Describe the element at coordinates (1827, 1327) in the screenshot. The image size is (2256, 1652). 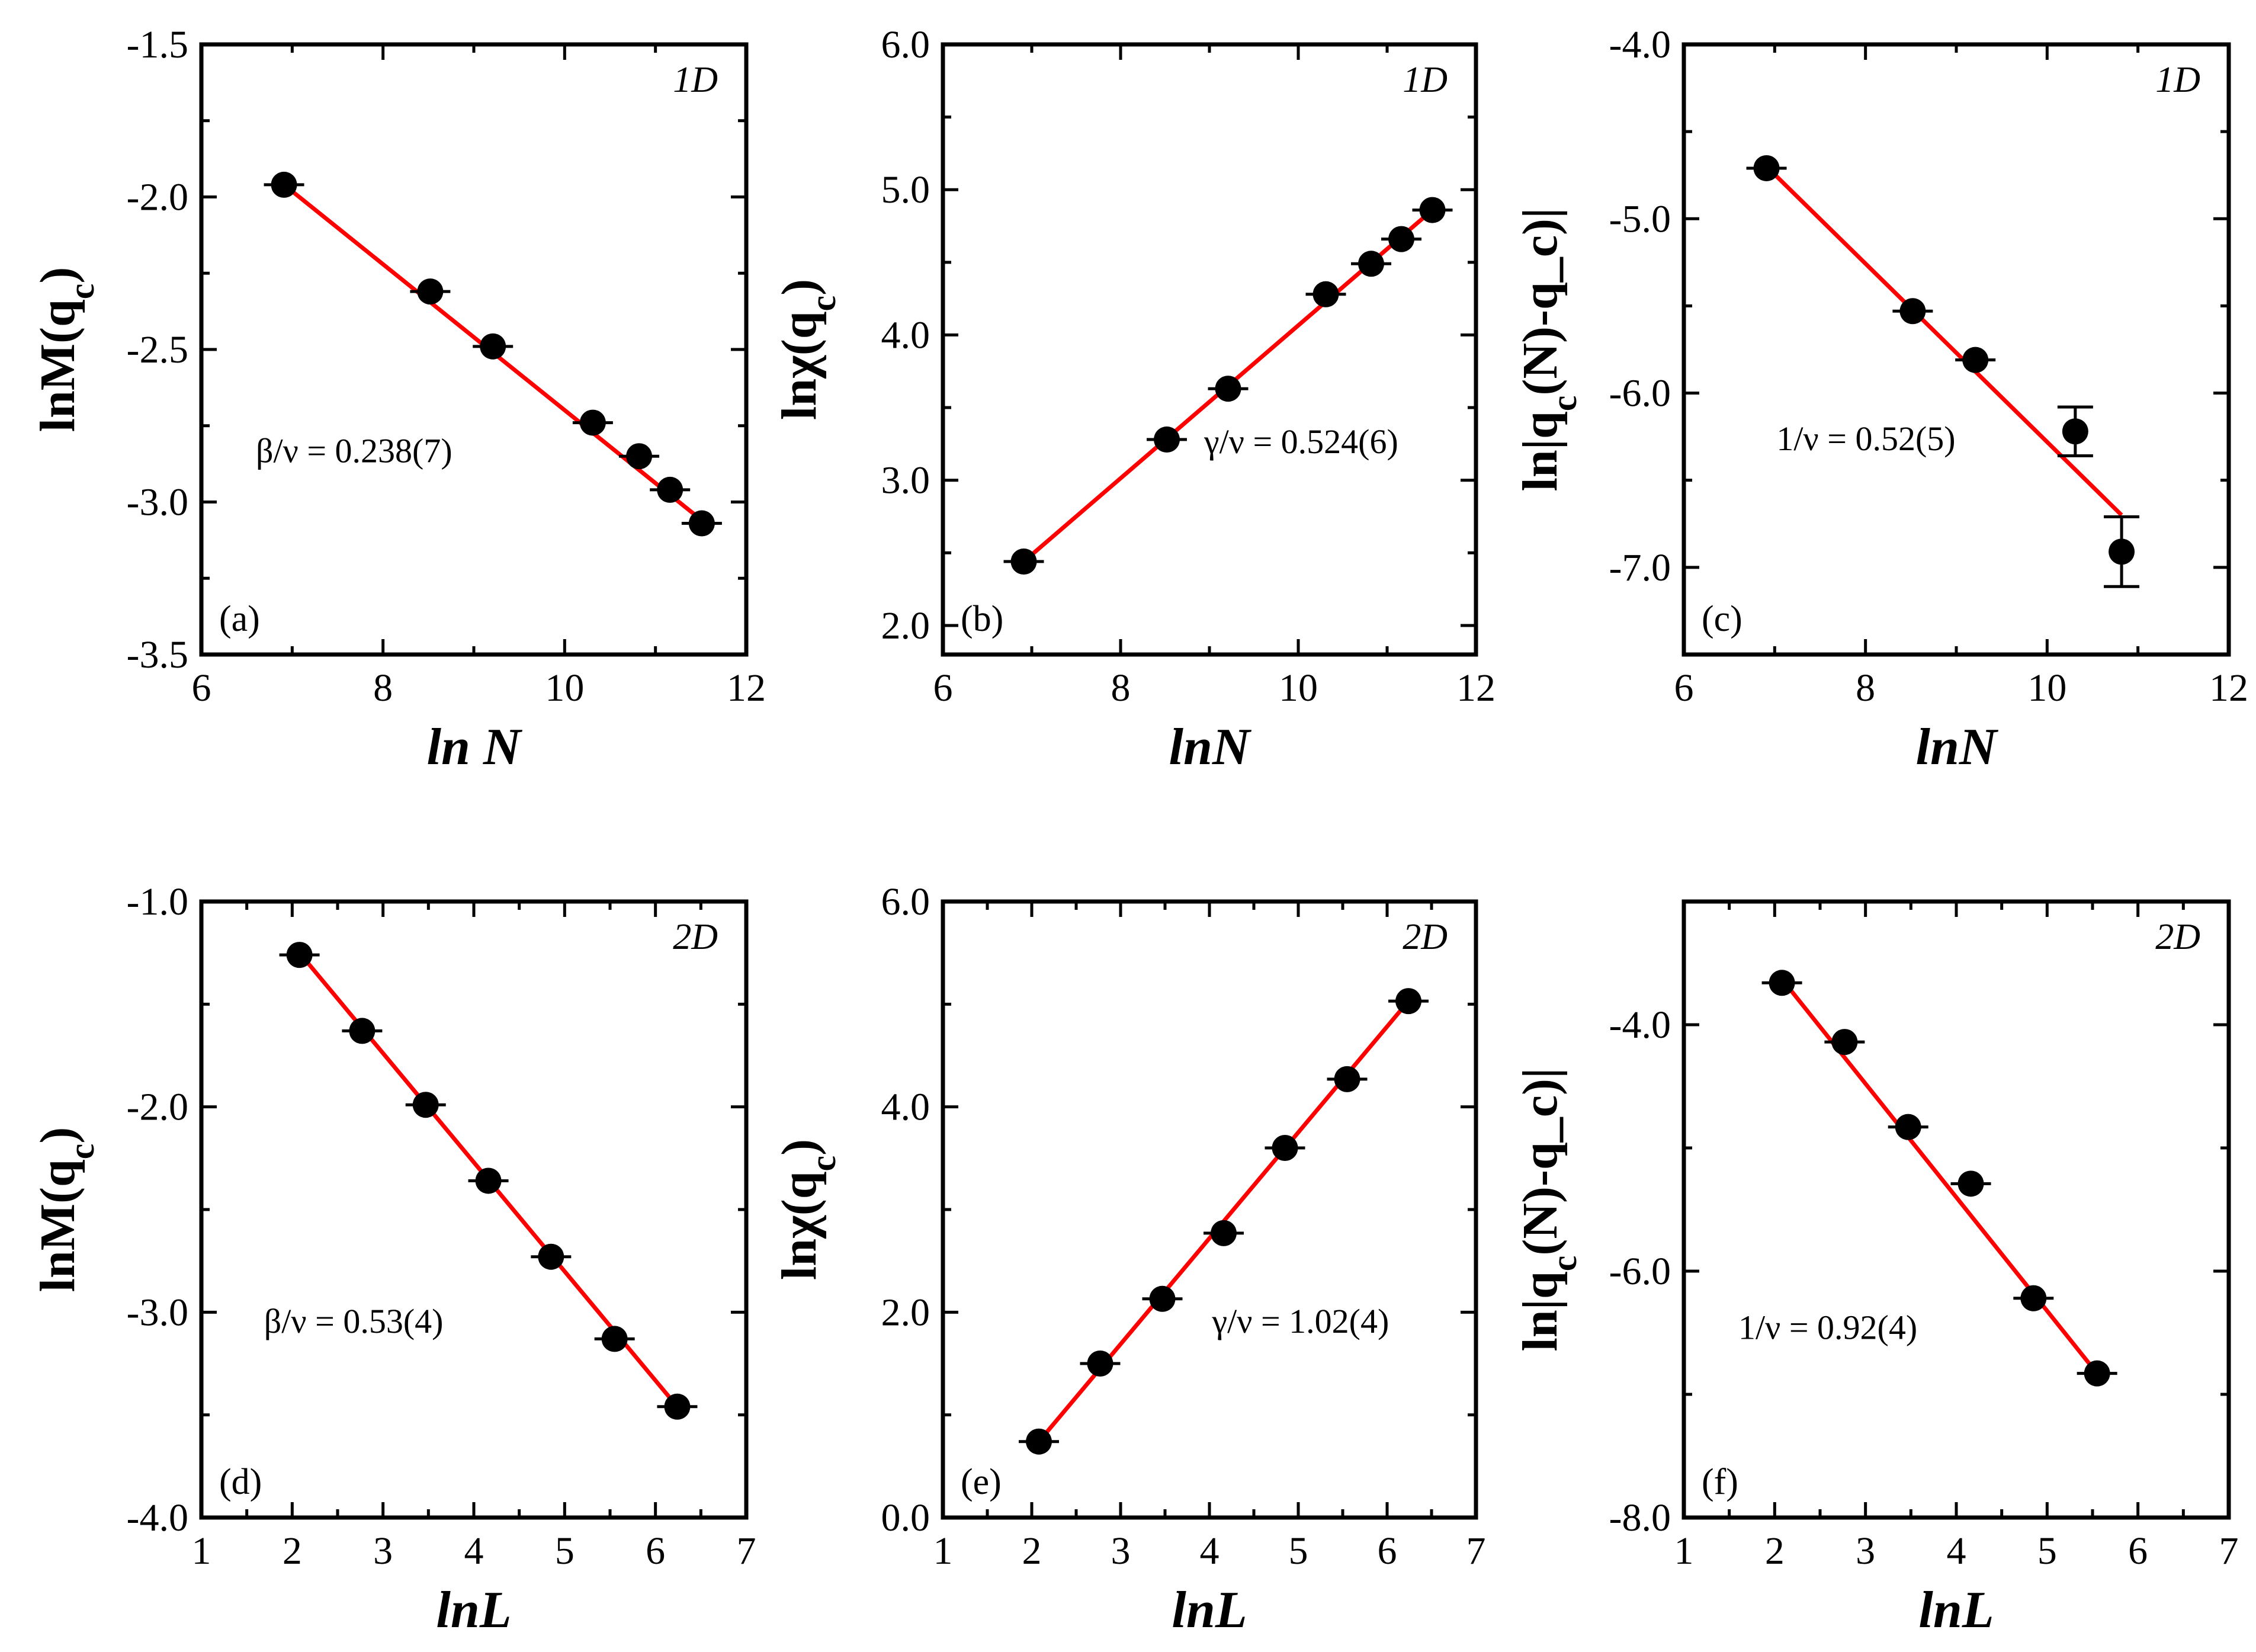
I see `exponent-annotation: 1/ν = 0.92(4)` at that location.